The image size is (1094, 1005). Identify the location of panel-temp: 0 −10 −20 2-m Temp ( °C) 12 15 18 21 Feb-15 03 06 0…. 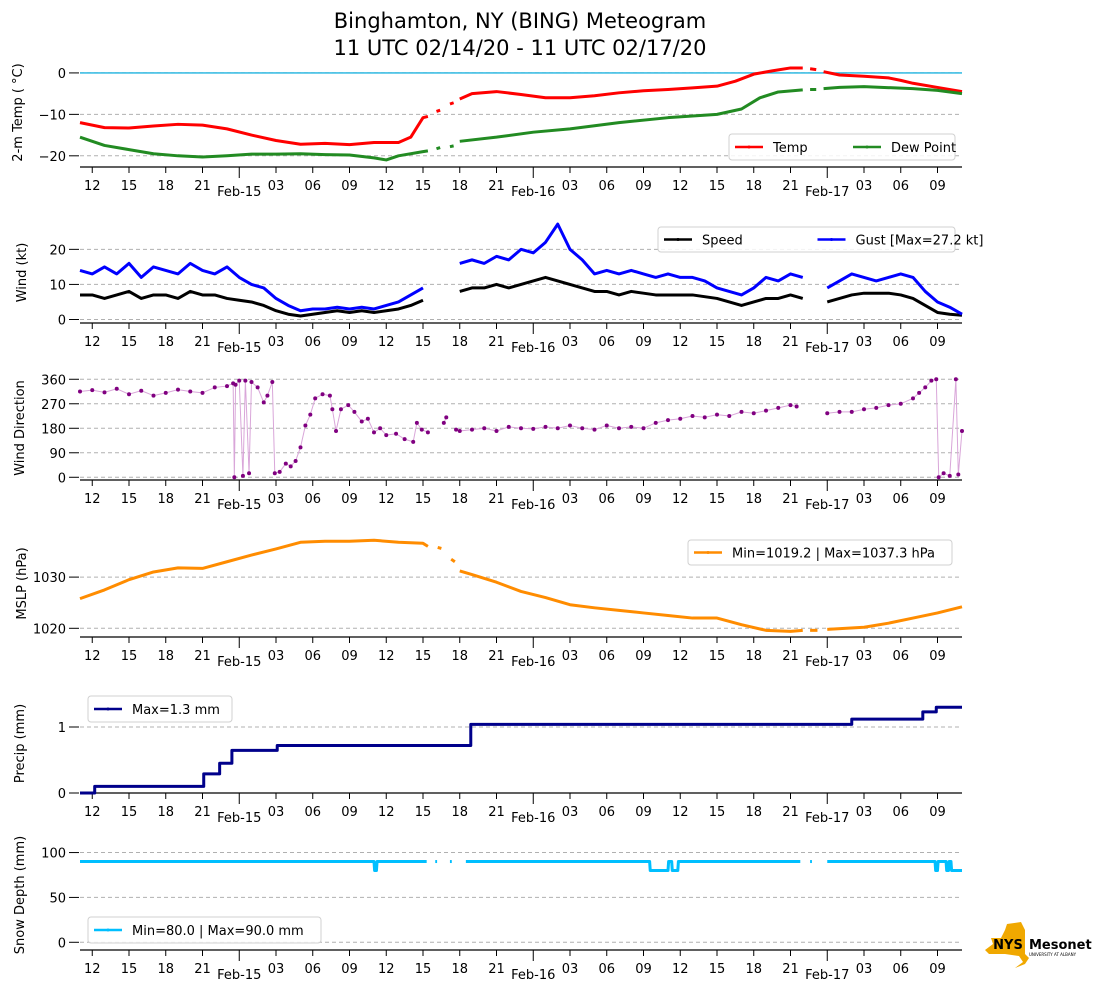
(487, 131).